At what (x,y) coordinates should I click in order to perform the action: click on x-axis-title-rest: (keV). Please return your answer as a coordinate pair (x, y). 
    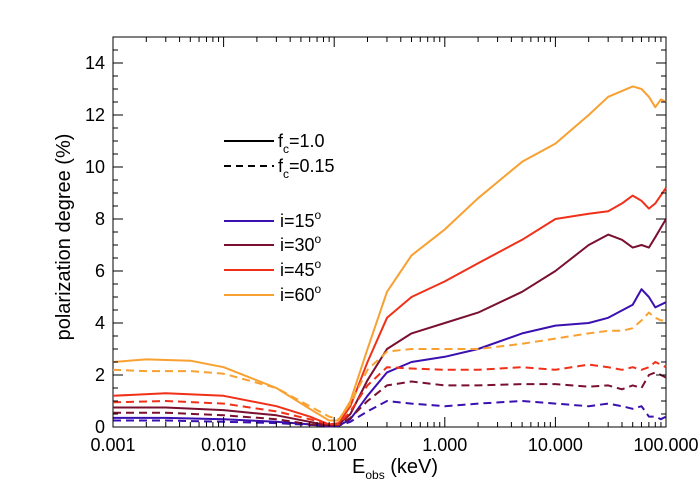
    Looking at the image, I should click on (411, 467).